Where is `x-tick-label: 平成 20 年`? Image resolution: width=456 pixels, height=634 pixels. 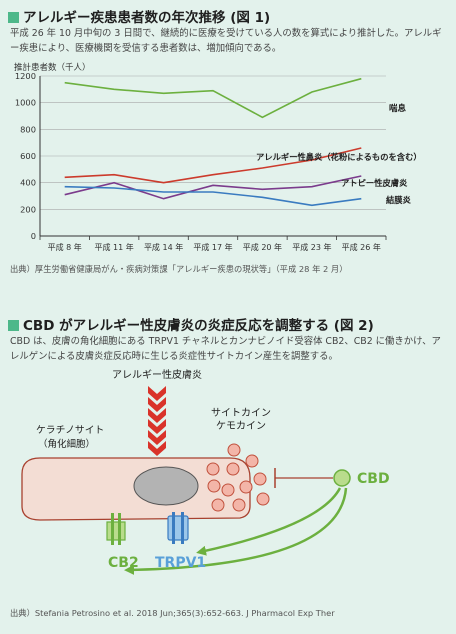
x-tick-label: 平成 20 年 is located at coordinates (262, 247).